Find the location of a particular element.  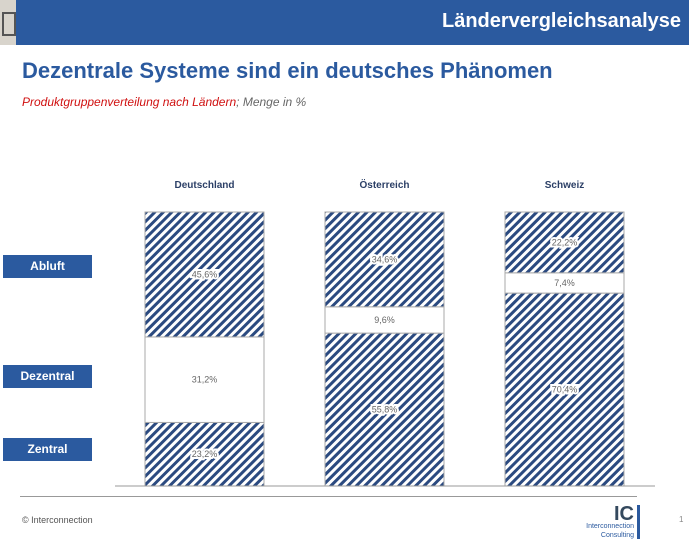

data-label: 45,6% is located at coordinates (205, 274).